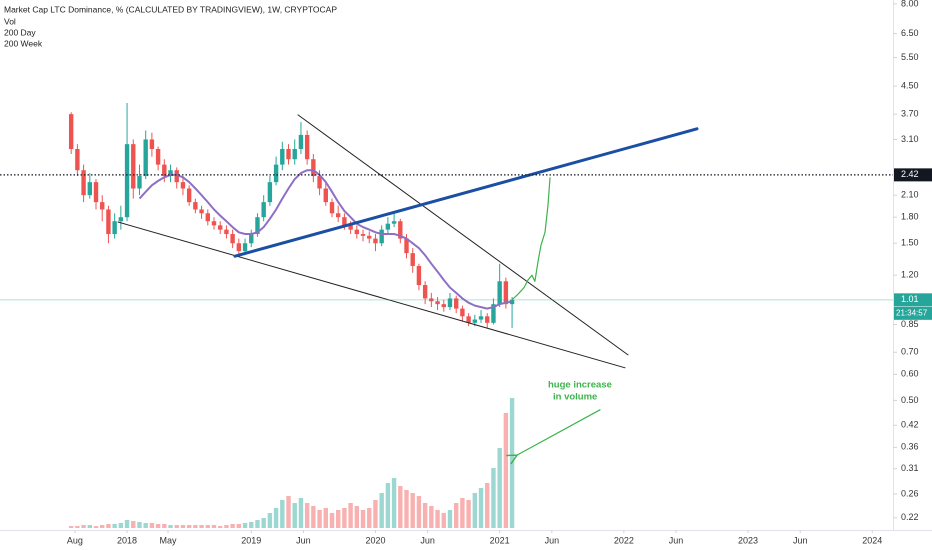  What do you see at coordinates (624, 540) in the screenshot?
I see `x-tick-label: 2022` at bounding box center [624, 540].